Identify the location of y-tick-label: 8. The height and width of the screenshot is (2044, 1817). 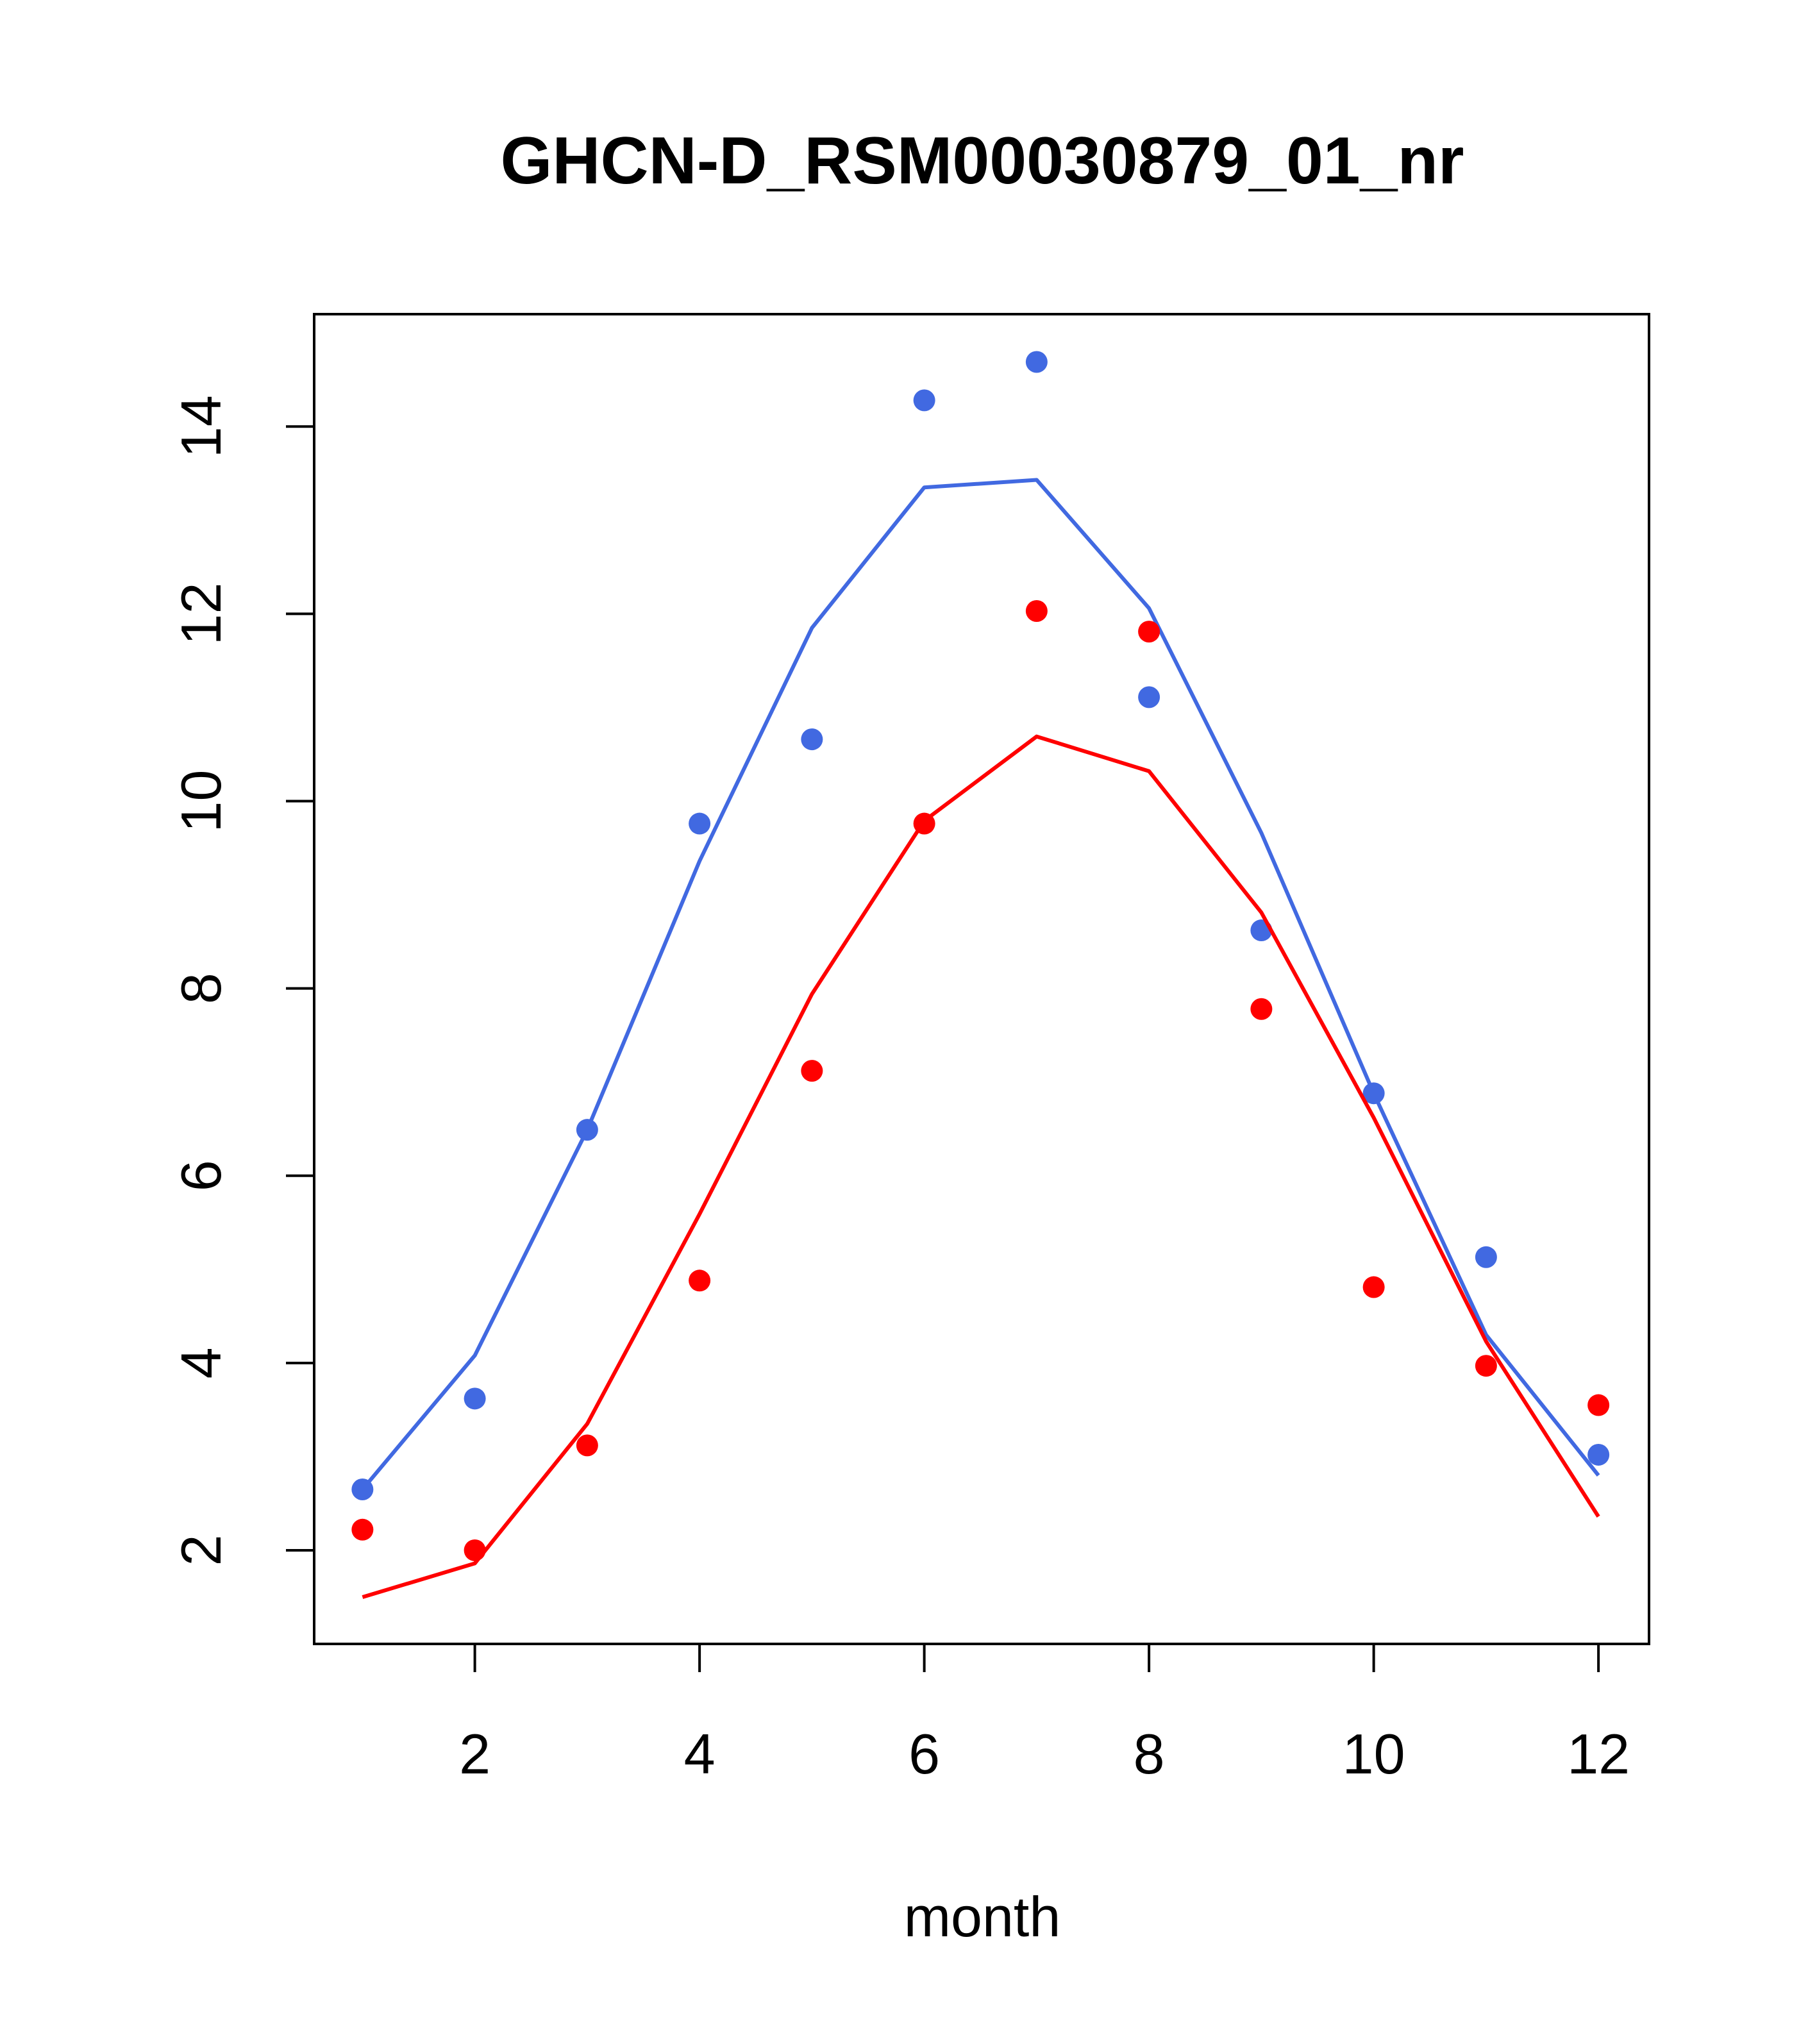
(201, 988).